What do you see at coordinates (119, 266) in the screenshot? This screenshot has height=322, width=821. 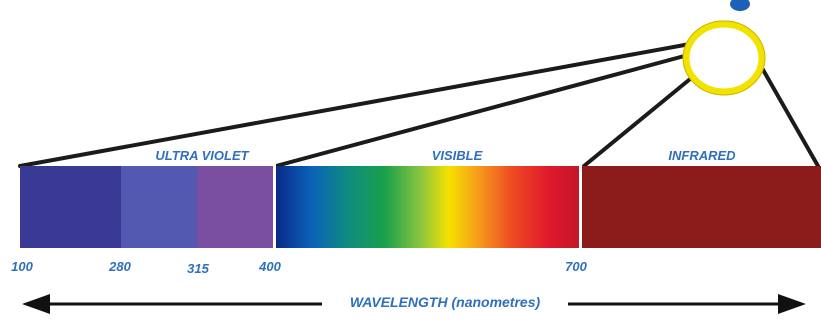 I see `tick-label-280: 280` at bounding box center [119, 266].